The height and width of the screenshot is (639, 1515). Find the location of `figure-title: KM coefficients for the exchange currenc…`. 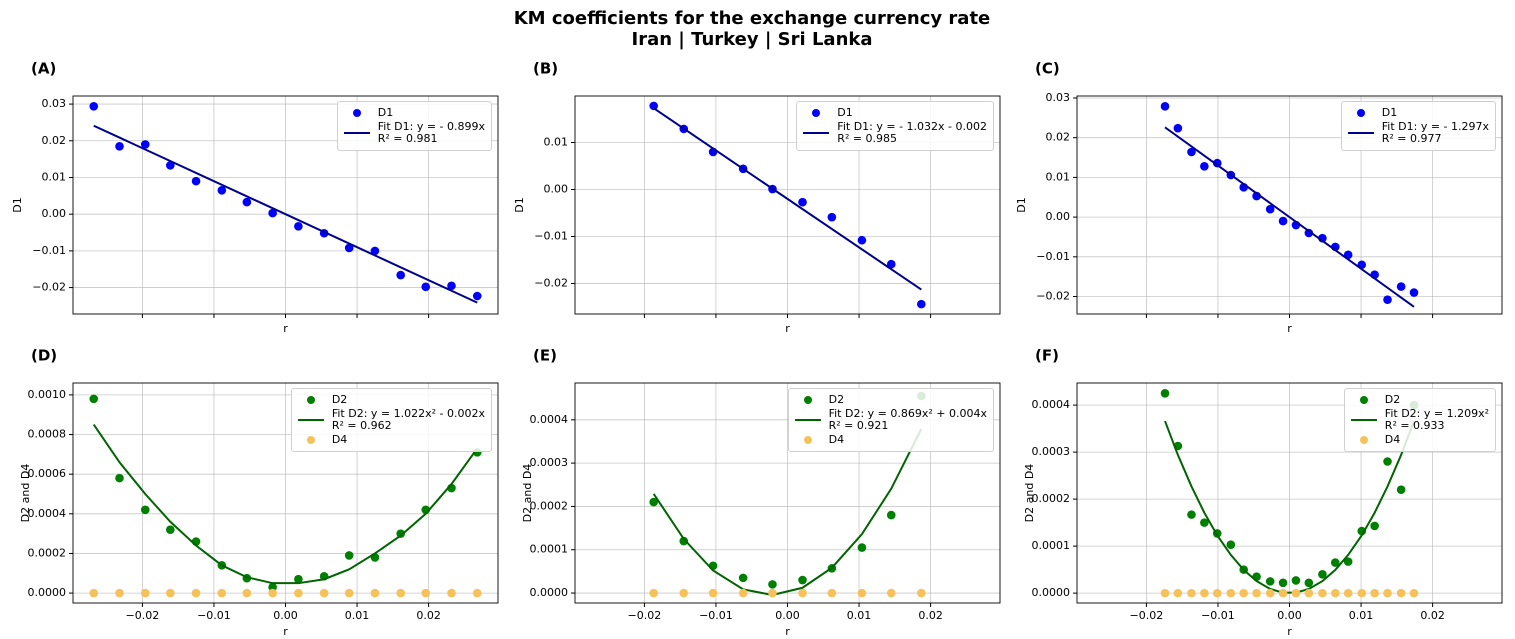

figure-title: KM coefficients for the exchange currenc… is located at coordinates (752, 18).